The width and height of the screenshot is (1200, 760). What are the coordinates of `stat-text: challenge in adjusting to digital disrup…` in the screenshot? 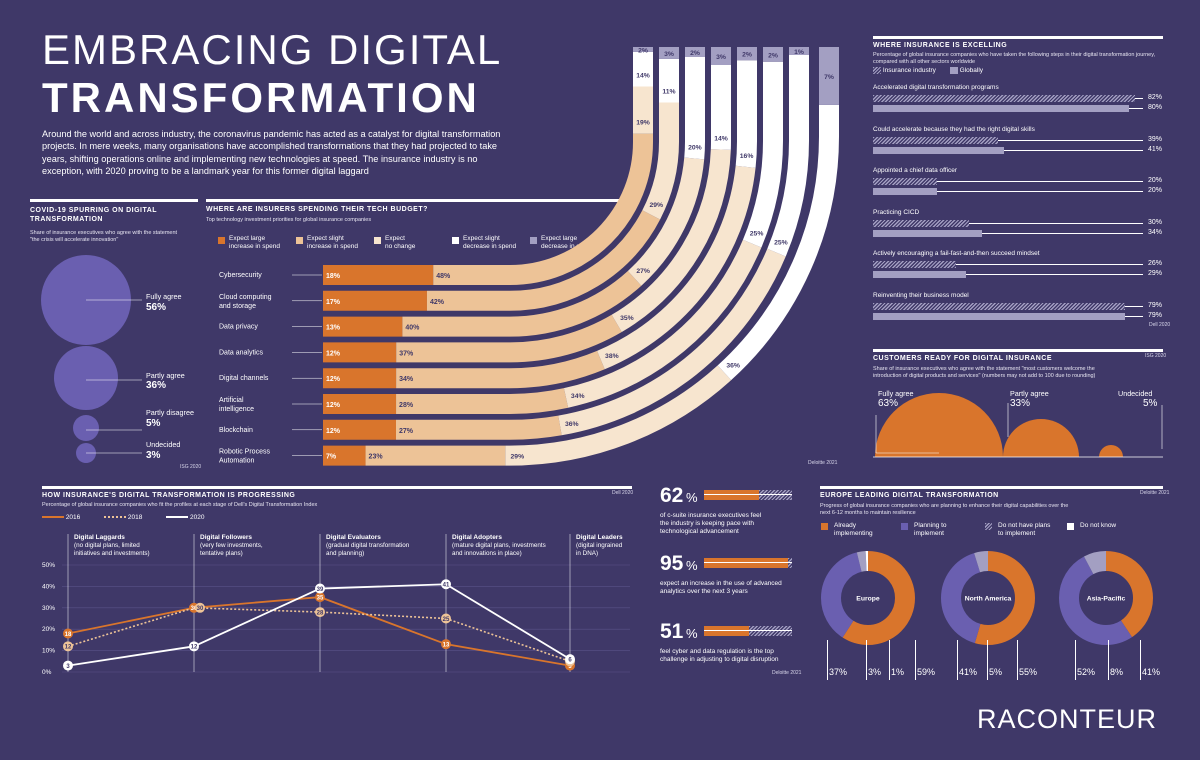 It's located at (719, 659).